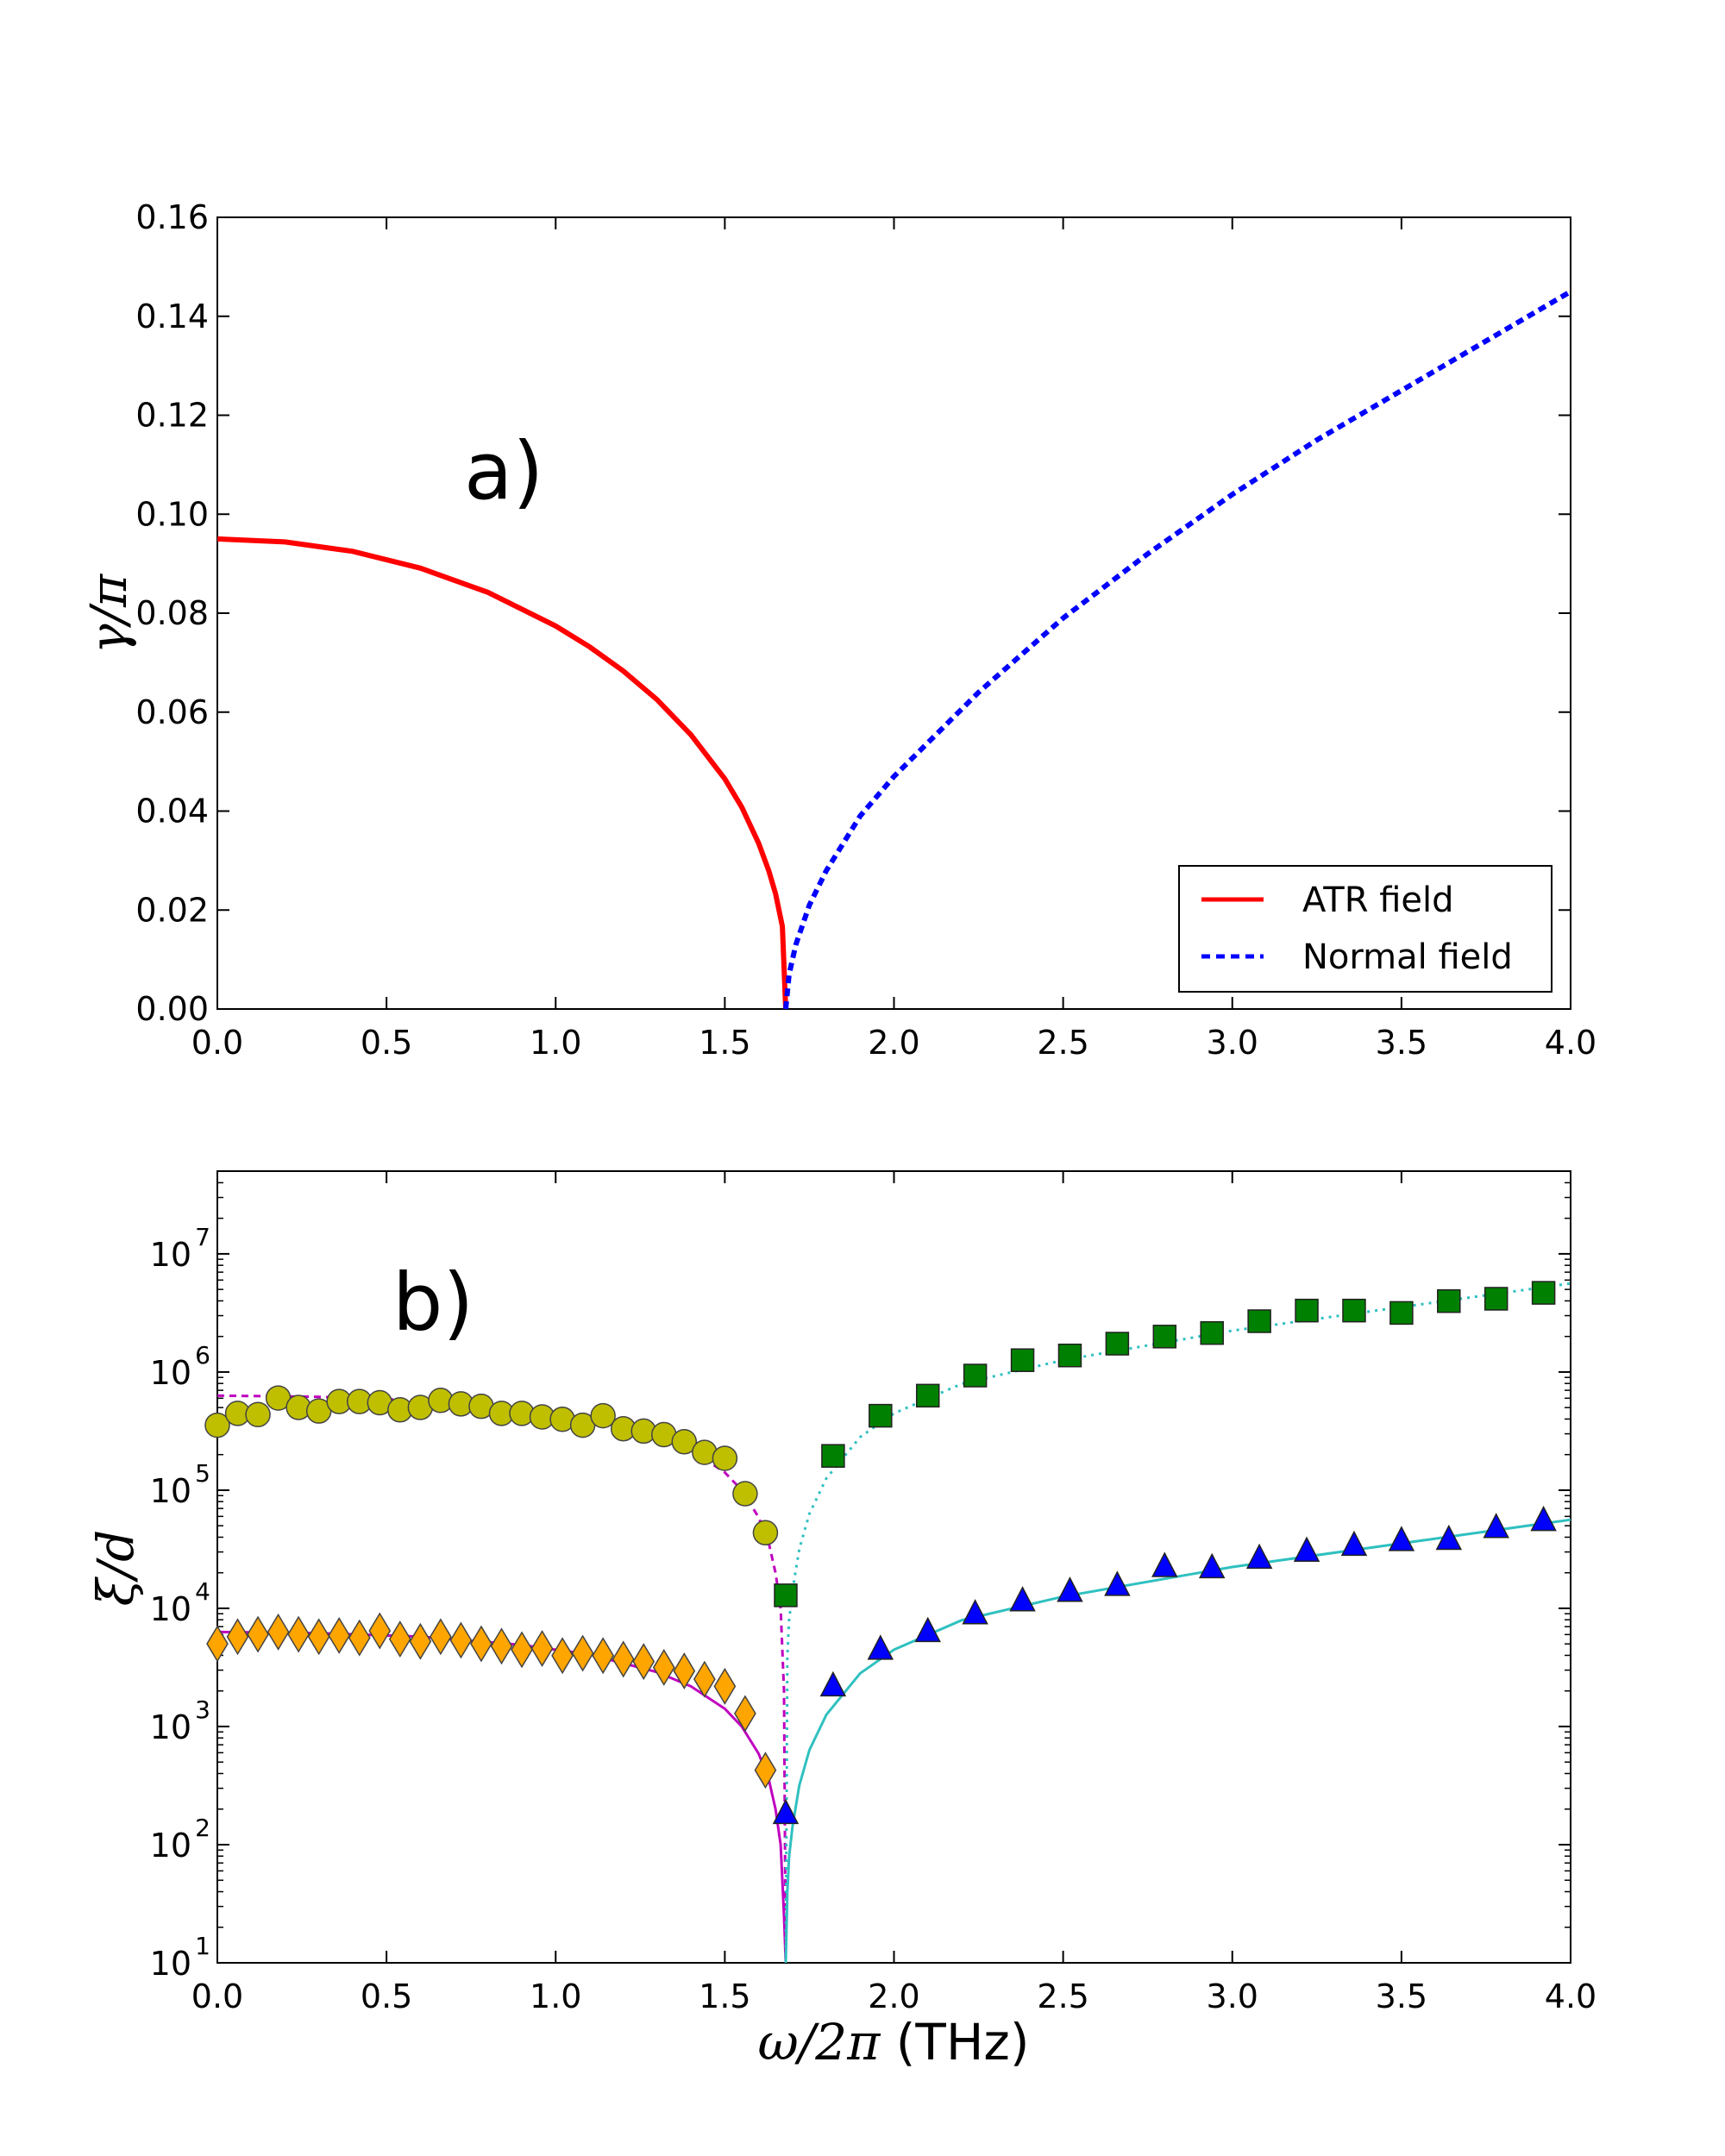  Describe the element at coordinates (203, 1237) in the screenshot. I see `b-ytick-exp: 7` at that location.